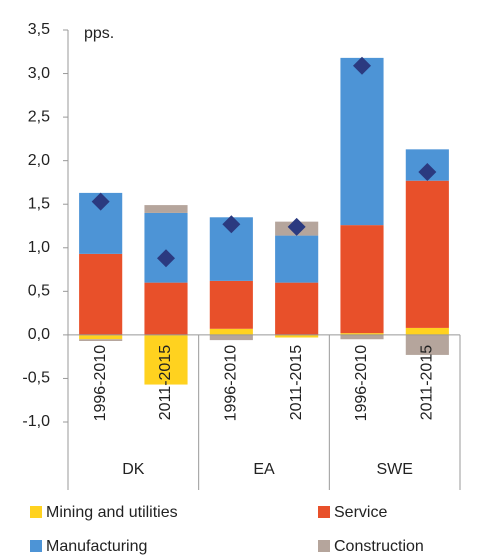  Describe the element at coordinates (133, 469) in the screenshot. I see `group-label: DK` at that location.